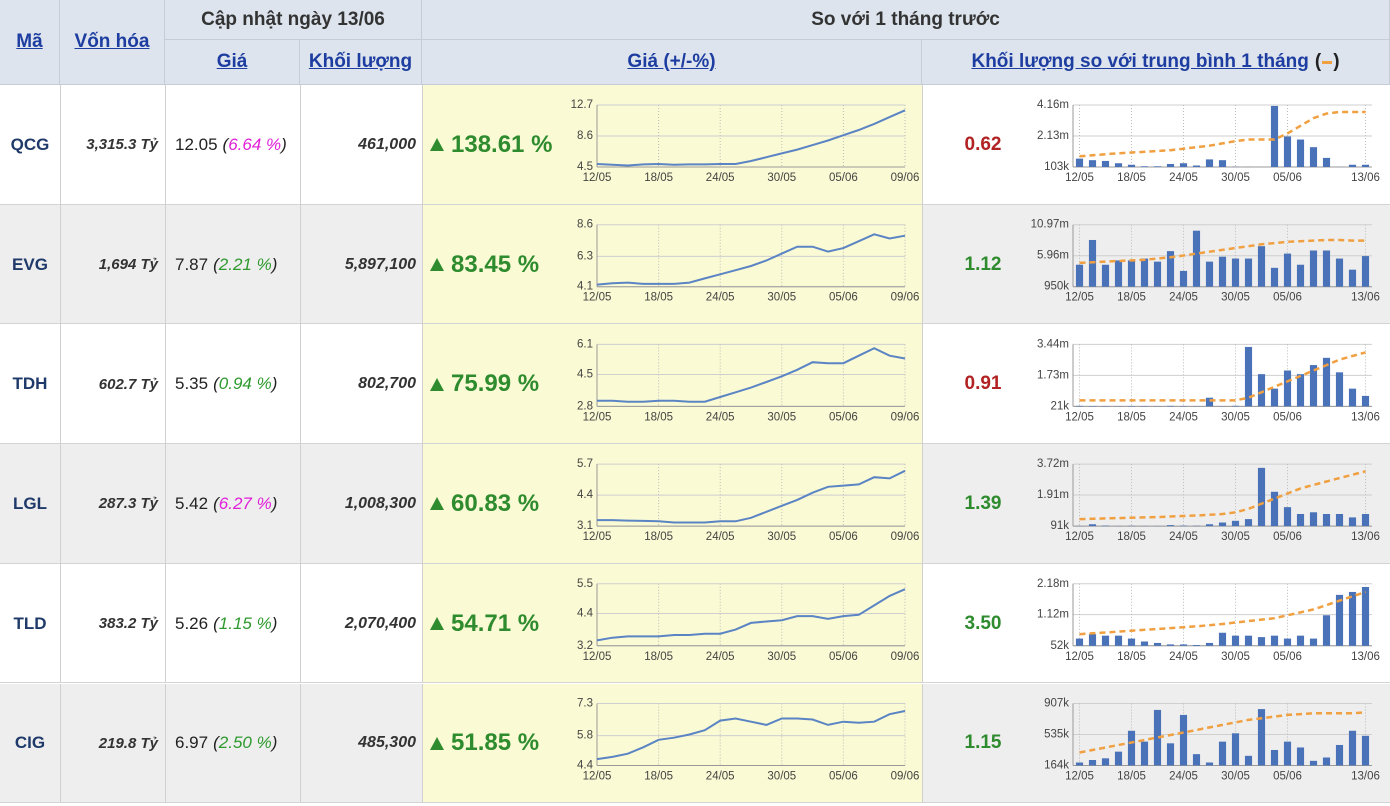 Image resolution: width=1390 pixels, height=806 pixels. Describe the element at coordinates (1053, 464) in the screenshot. I see `y-tick-label: 3.72m` at that location.